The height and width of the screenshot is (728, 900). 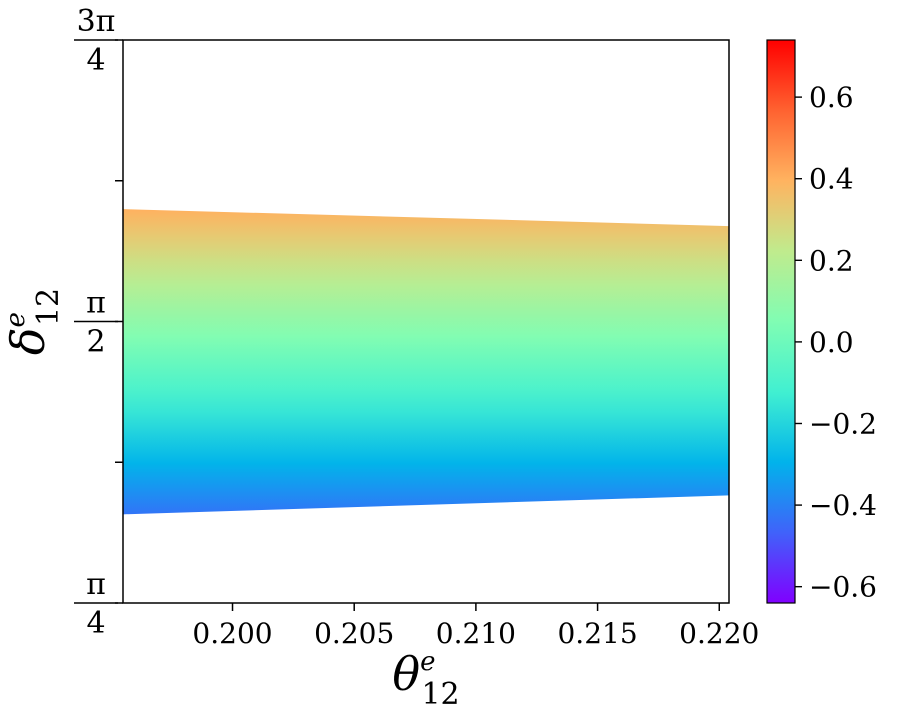 What do you see at coordinates (843, 423) in the screenshot?
I see `colorbar-tick-label: −0.2` at bounding box center [843, 423].